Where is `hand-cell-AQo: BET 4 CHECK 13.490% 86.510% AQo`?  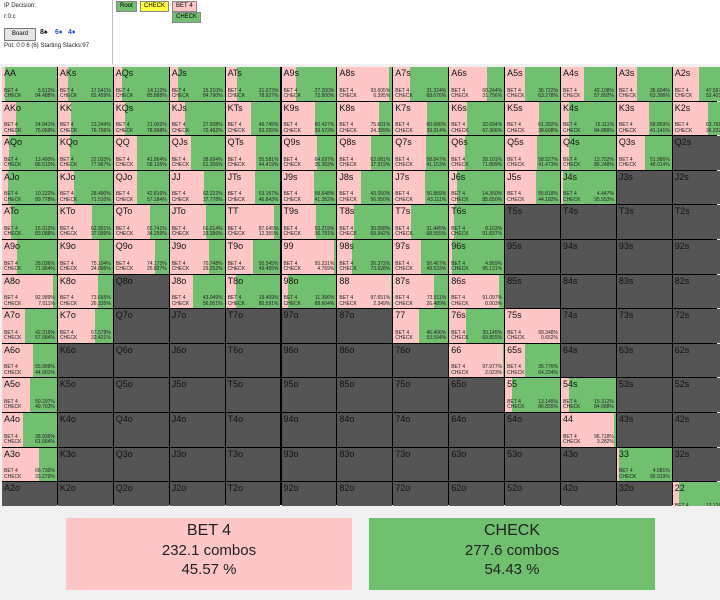 hand-cell-AQo: BET 4 CHECK 13.490% 86.510% AQo is located at coordinates (29, 153).